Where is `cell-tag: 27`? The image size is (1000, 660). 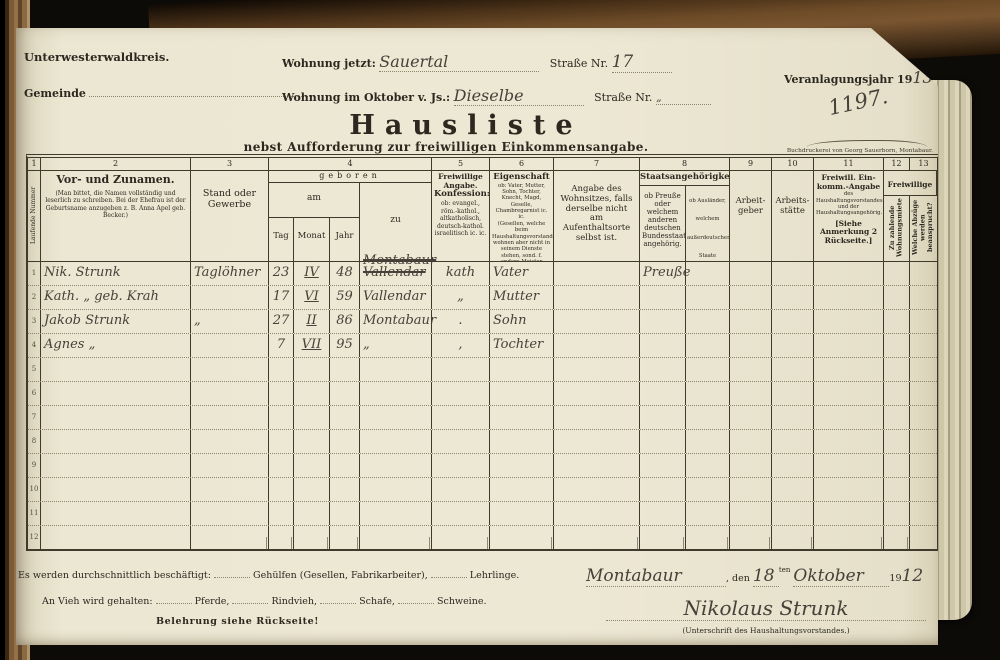
cell-tag: 27 is located at coordinates (281, 321).